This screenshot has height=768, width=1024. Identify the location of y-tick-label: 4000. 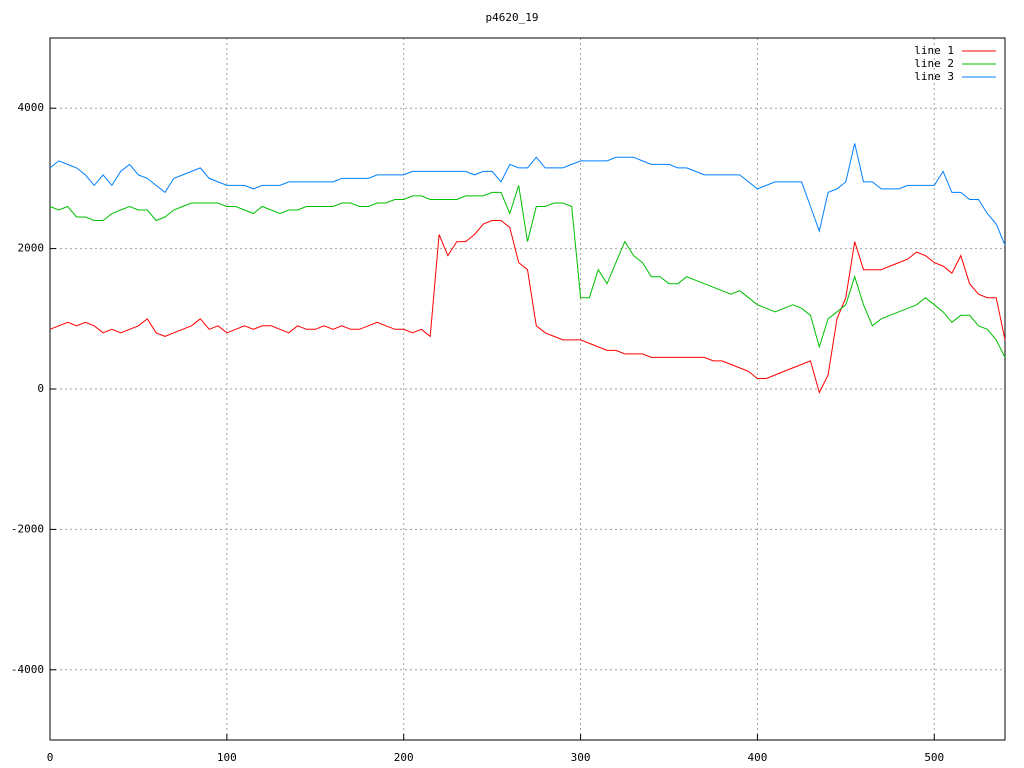
(31, 107).